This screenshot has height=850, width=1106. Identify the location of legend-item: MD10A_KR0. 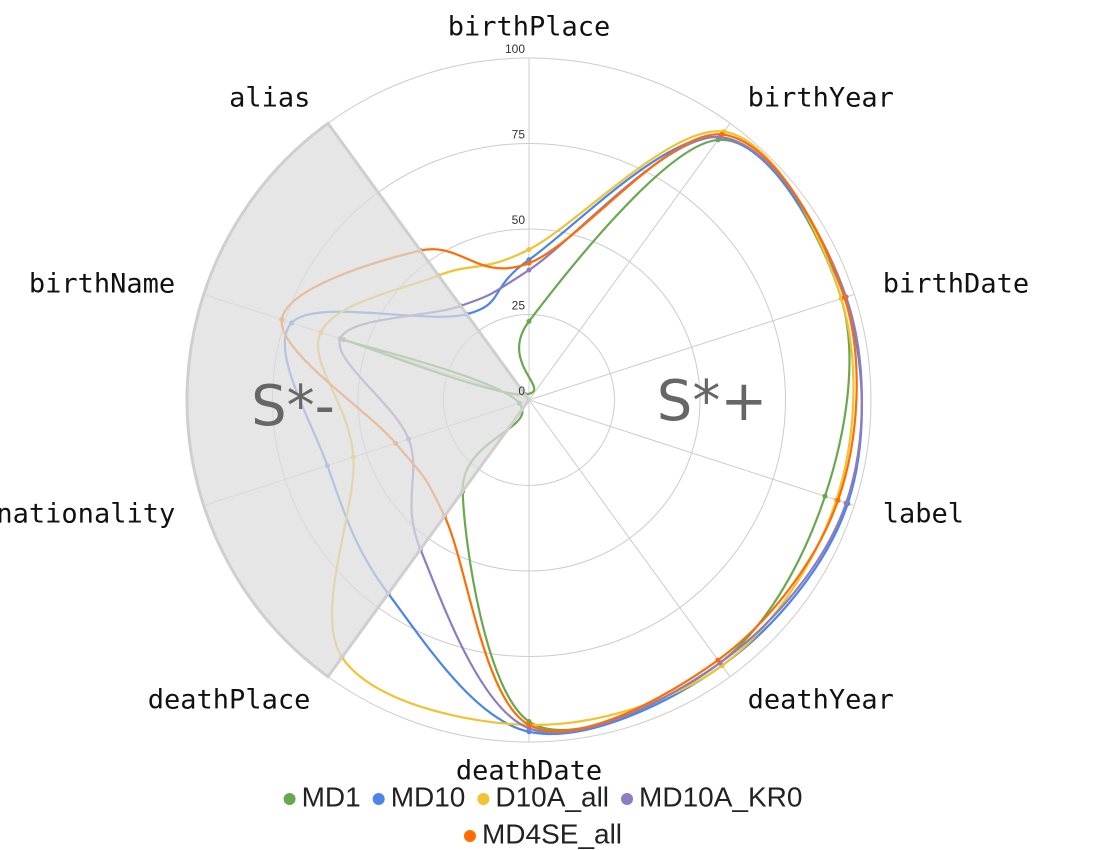
(711, 796).